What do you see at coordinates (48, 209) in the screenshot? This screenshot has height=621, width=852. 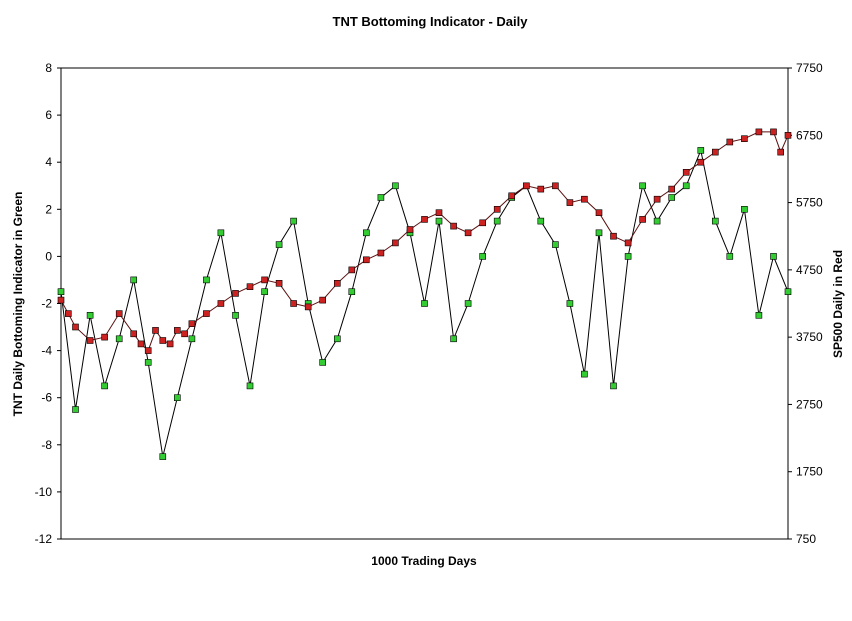 I see `left-tick-label: 2` at bounding box center [48, 209].